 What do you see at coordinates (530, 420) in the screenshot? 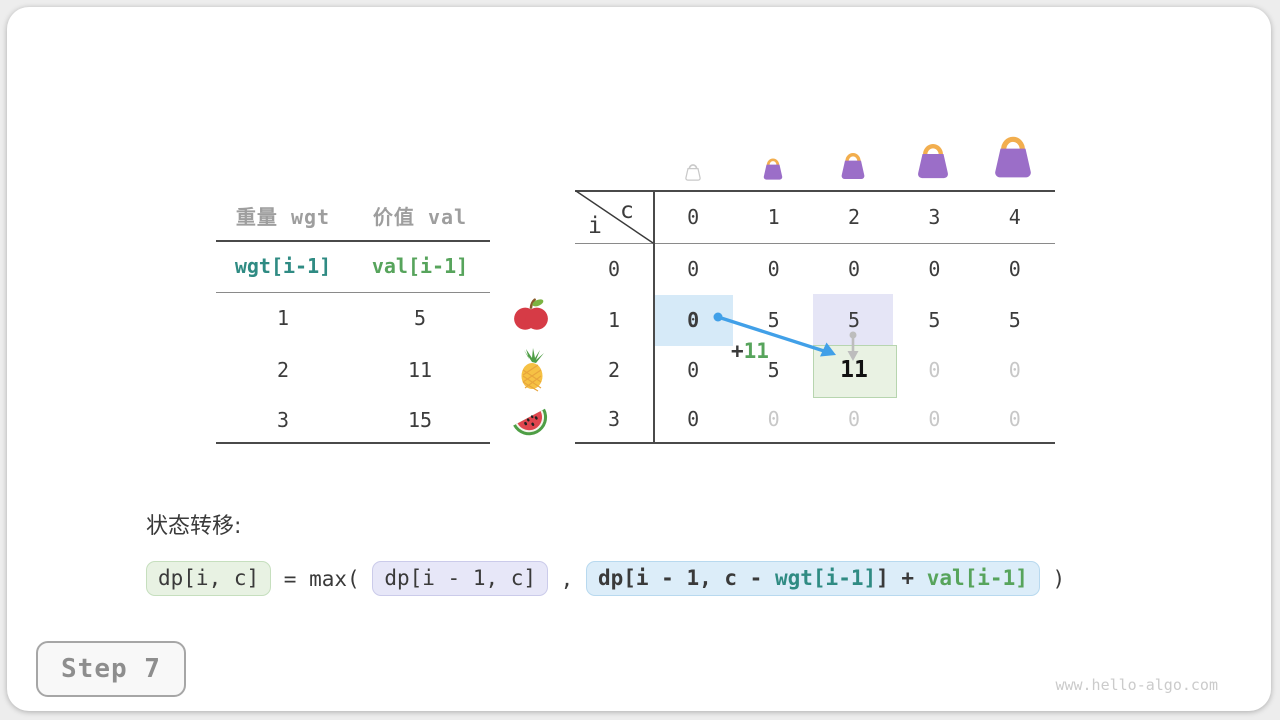
I see `watermelon-icon` at bounding box center [530, 420].